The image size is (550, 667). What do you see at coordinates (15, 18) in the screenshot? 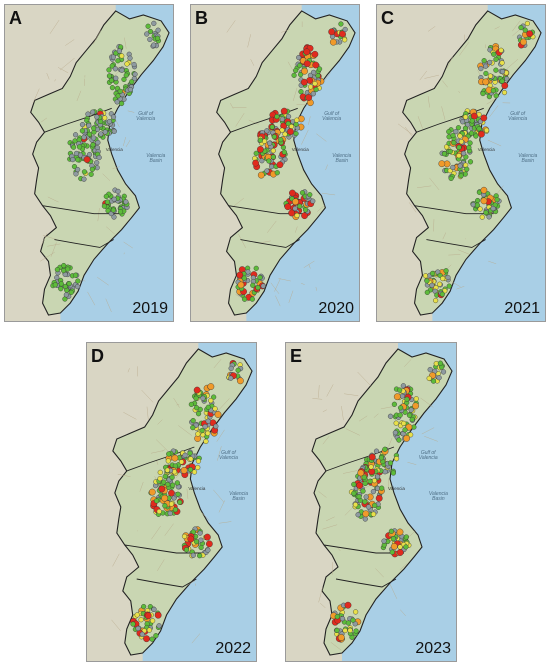
I see `panel-letter: A` at bounding box center [15, 18].